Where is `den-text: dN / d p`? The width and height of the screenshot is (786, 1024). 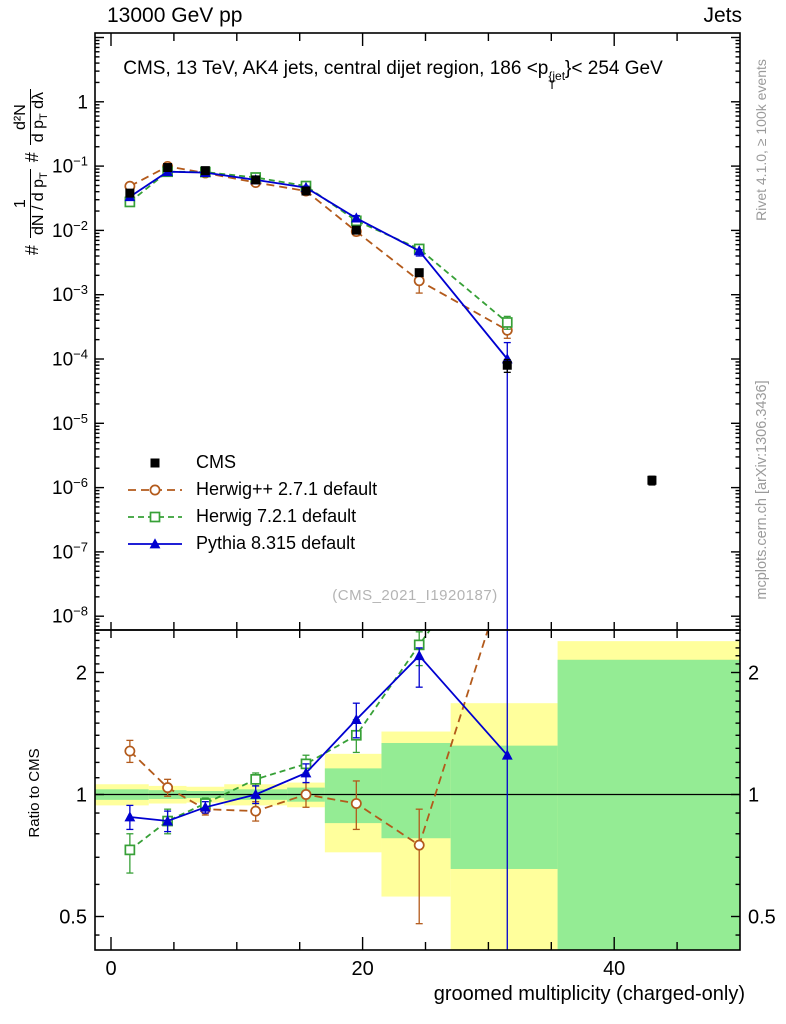 den-text: dN / d p is located at coordinates (39, 207).